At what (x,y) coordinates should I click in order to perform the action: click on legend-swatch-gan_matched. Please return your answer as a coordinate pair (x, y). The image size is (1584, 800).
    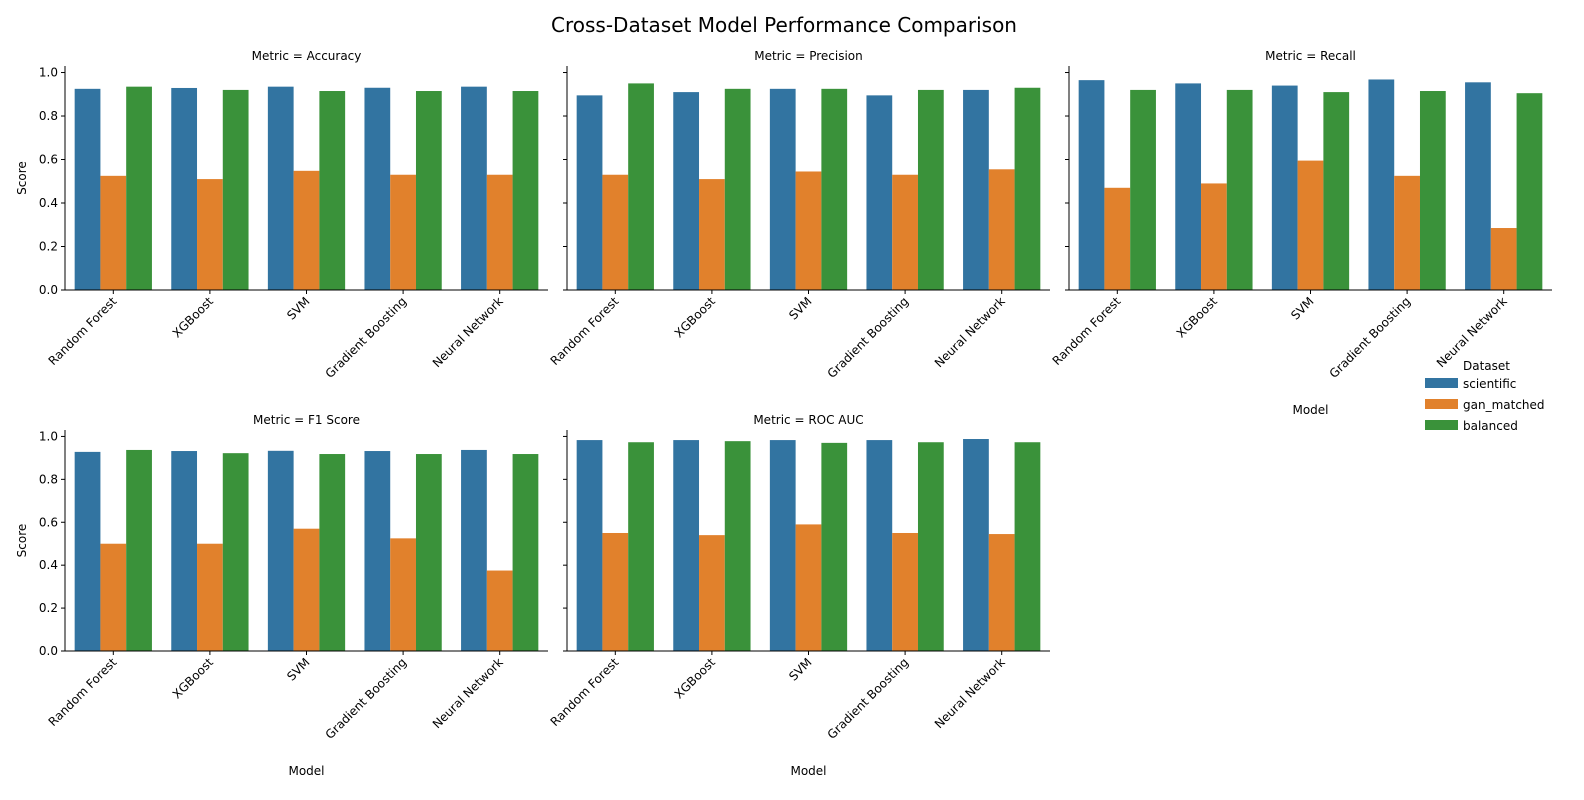
    Looking at the image, I should click on (1441, 404).